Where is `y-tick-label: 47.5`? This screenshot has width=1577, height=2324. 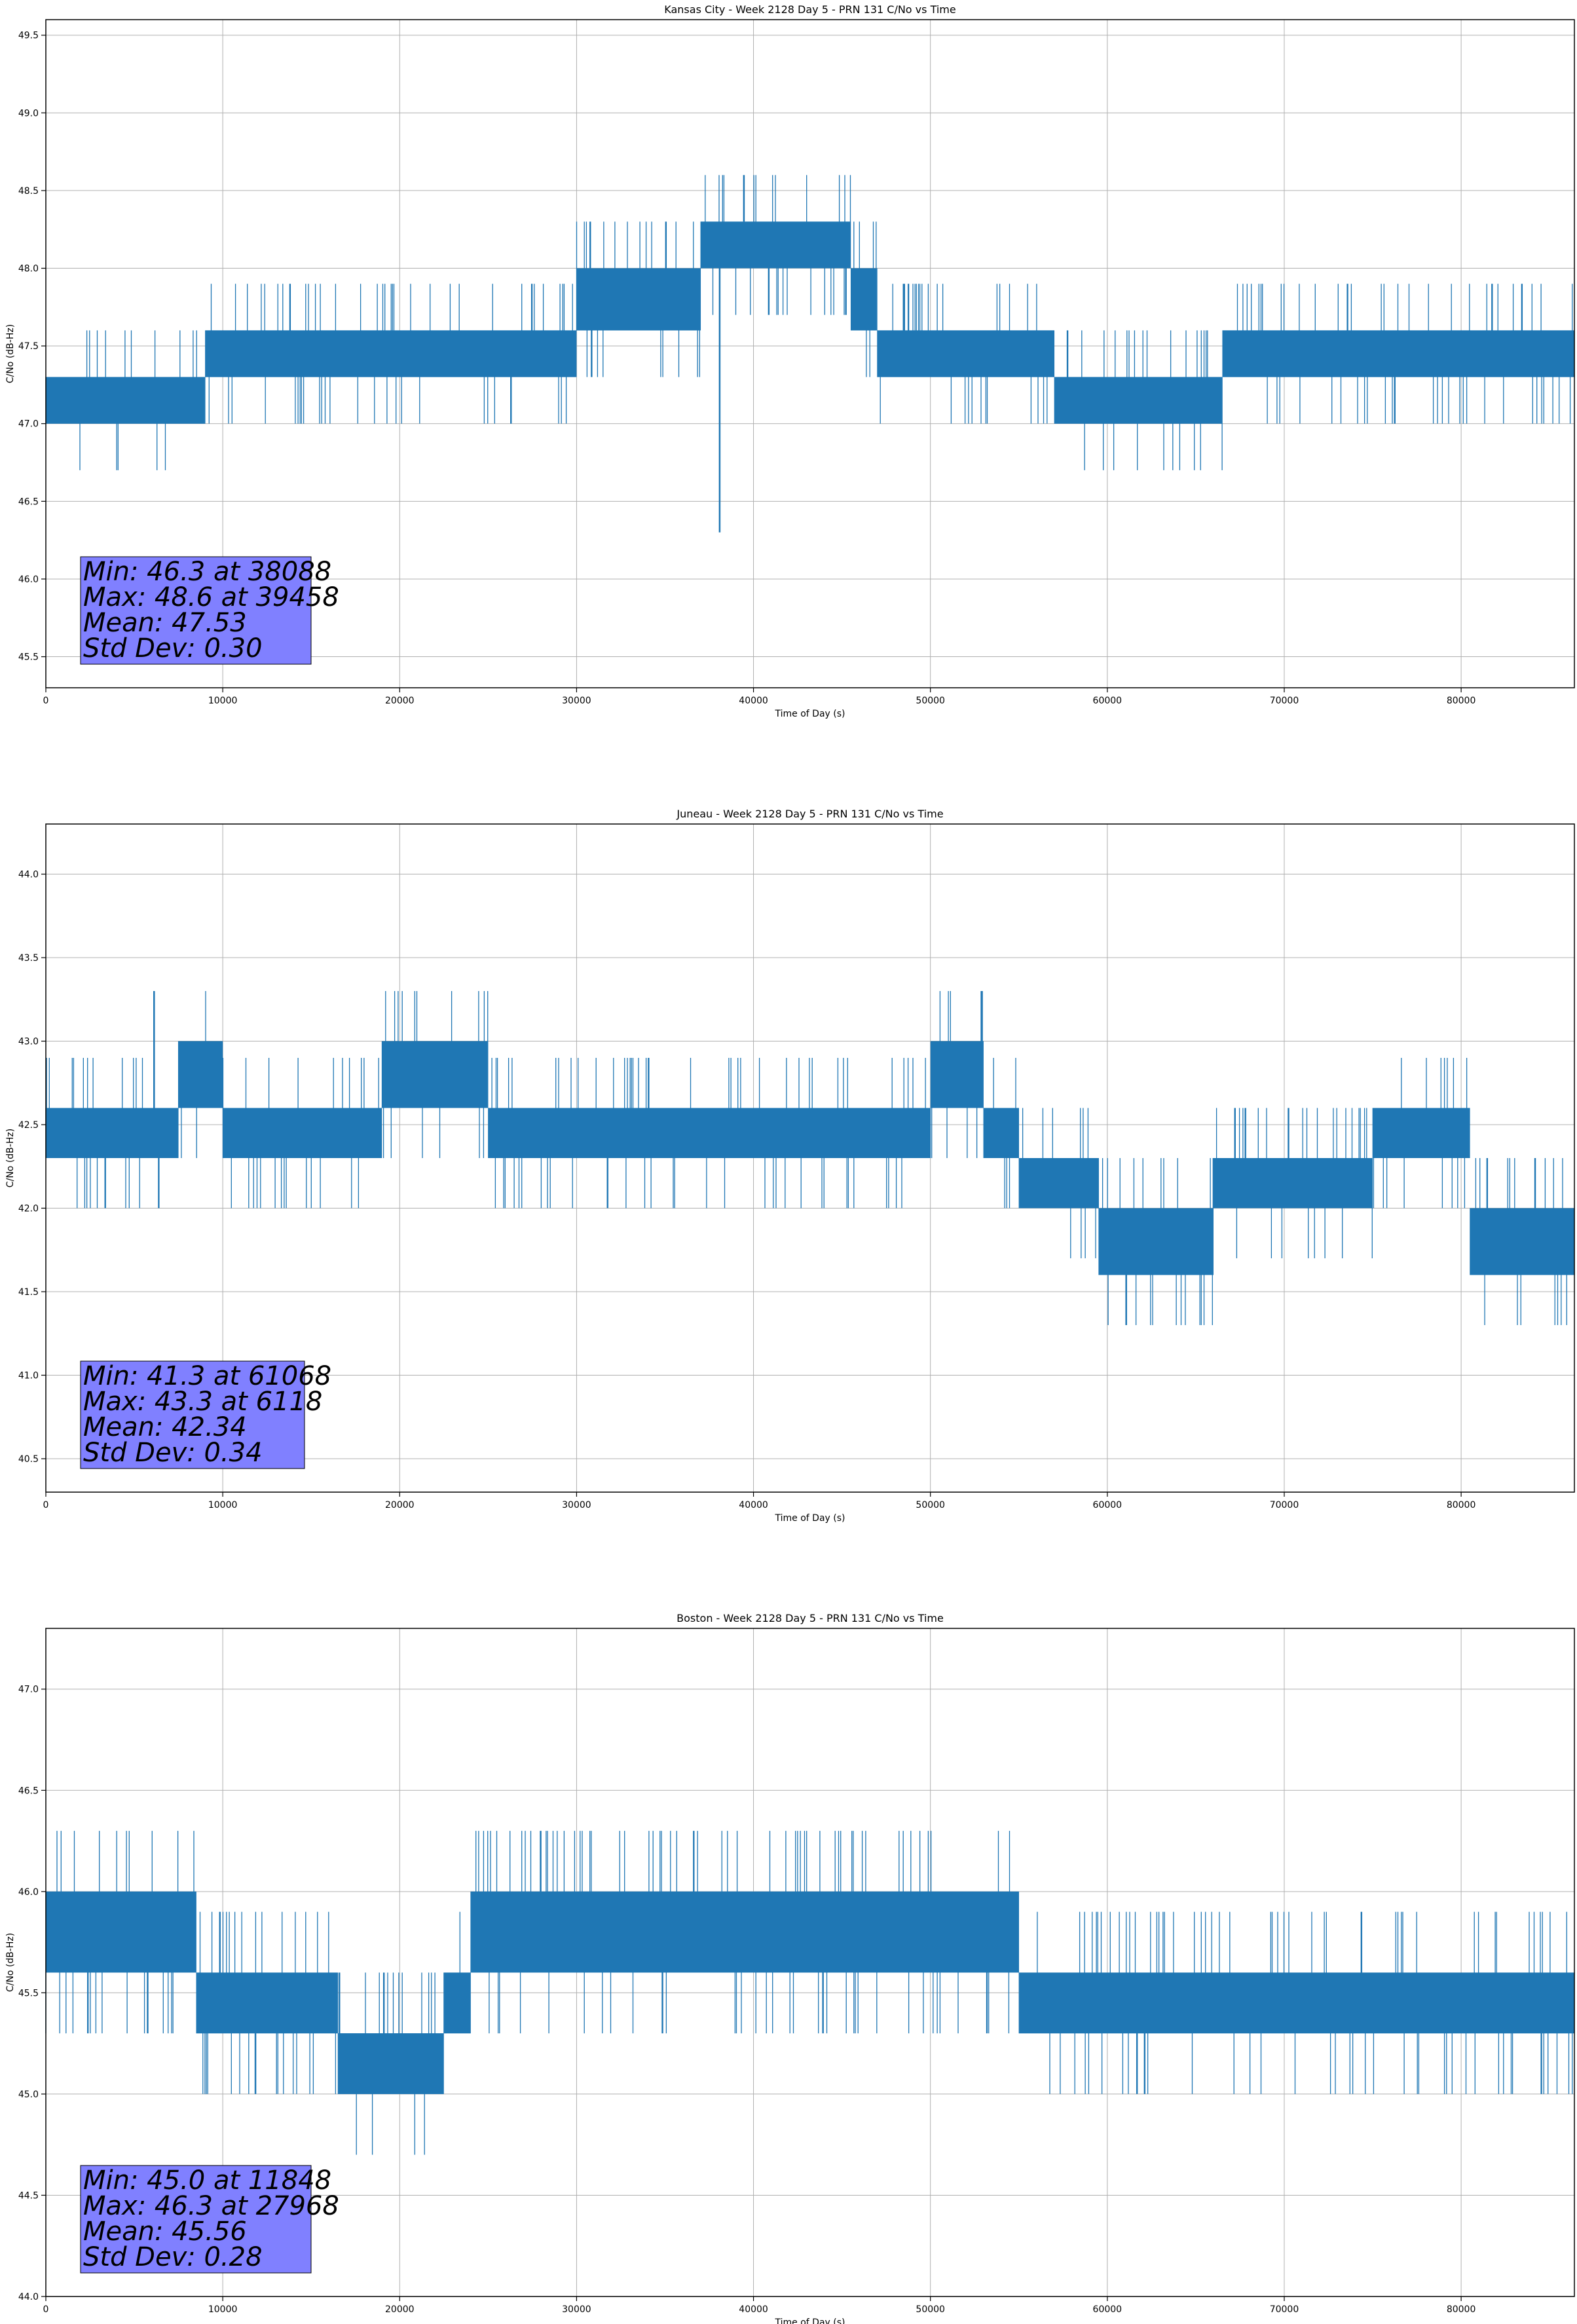
y-tick-label: 47.5 is located at coordinates (28, 346).